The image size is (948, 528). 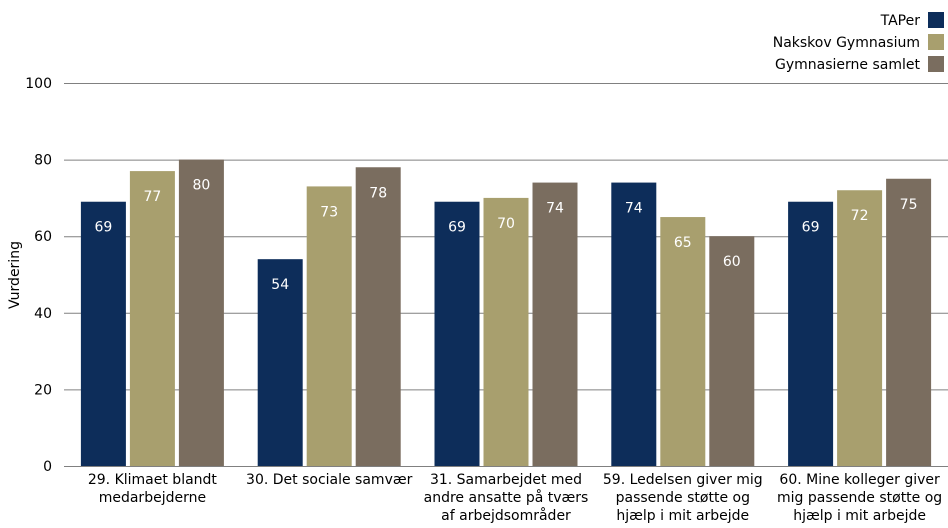 I want to click on data-label: 65, so click(x=683, y=243).